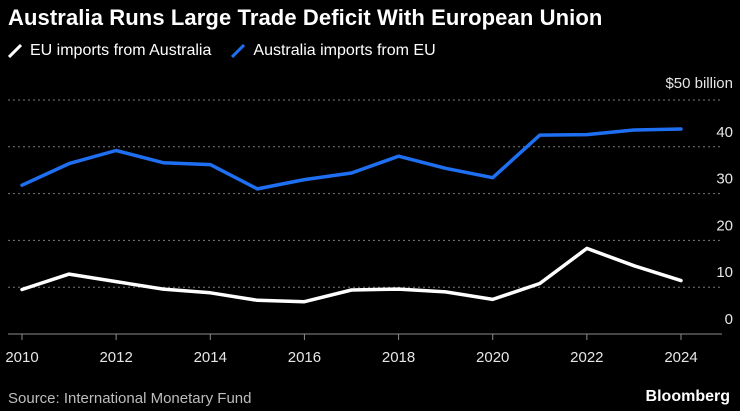 The height and width of the screenshot is (411, 740). What do you see at coordinates (238, 51) in the screenshot?
I see `legend-swatch-blue-icon` at bounding box center [238, 51].